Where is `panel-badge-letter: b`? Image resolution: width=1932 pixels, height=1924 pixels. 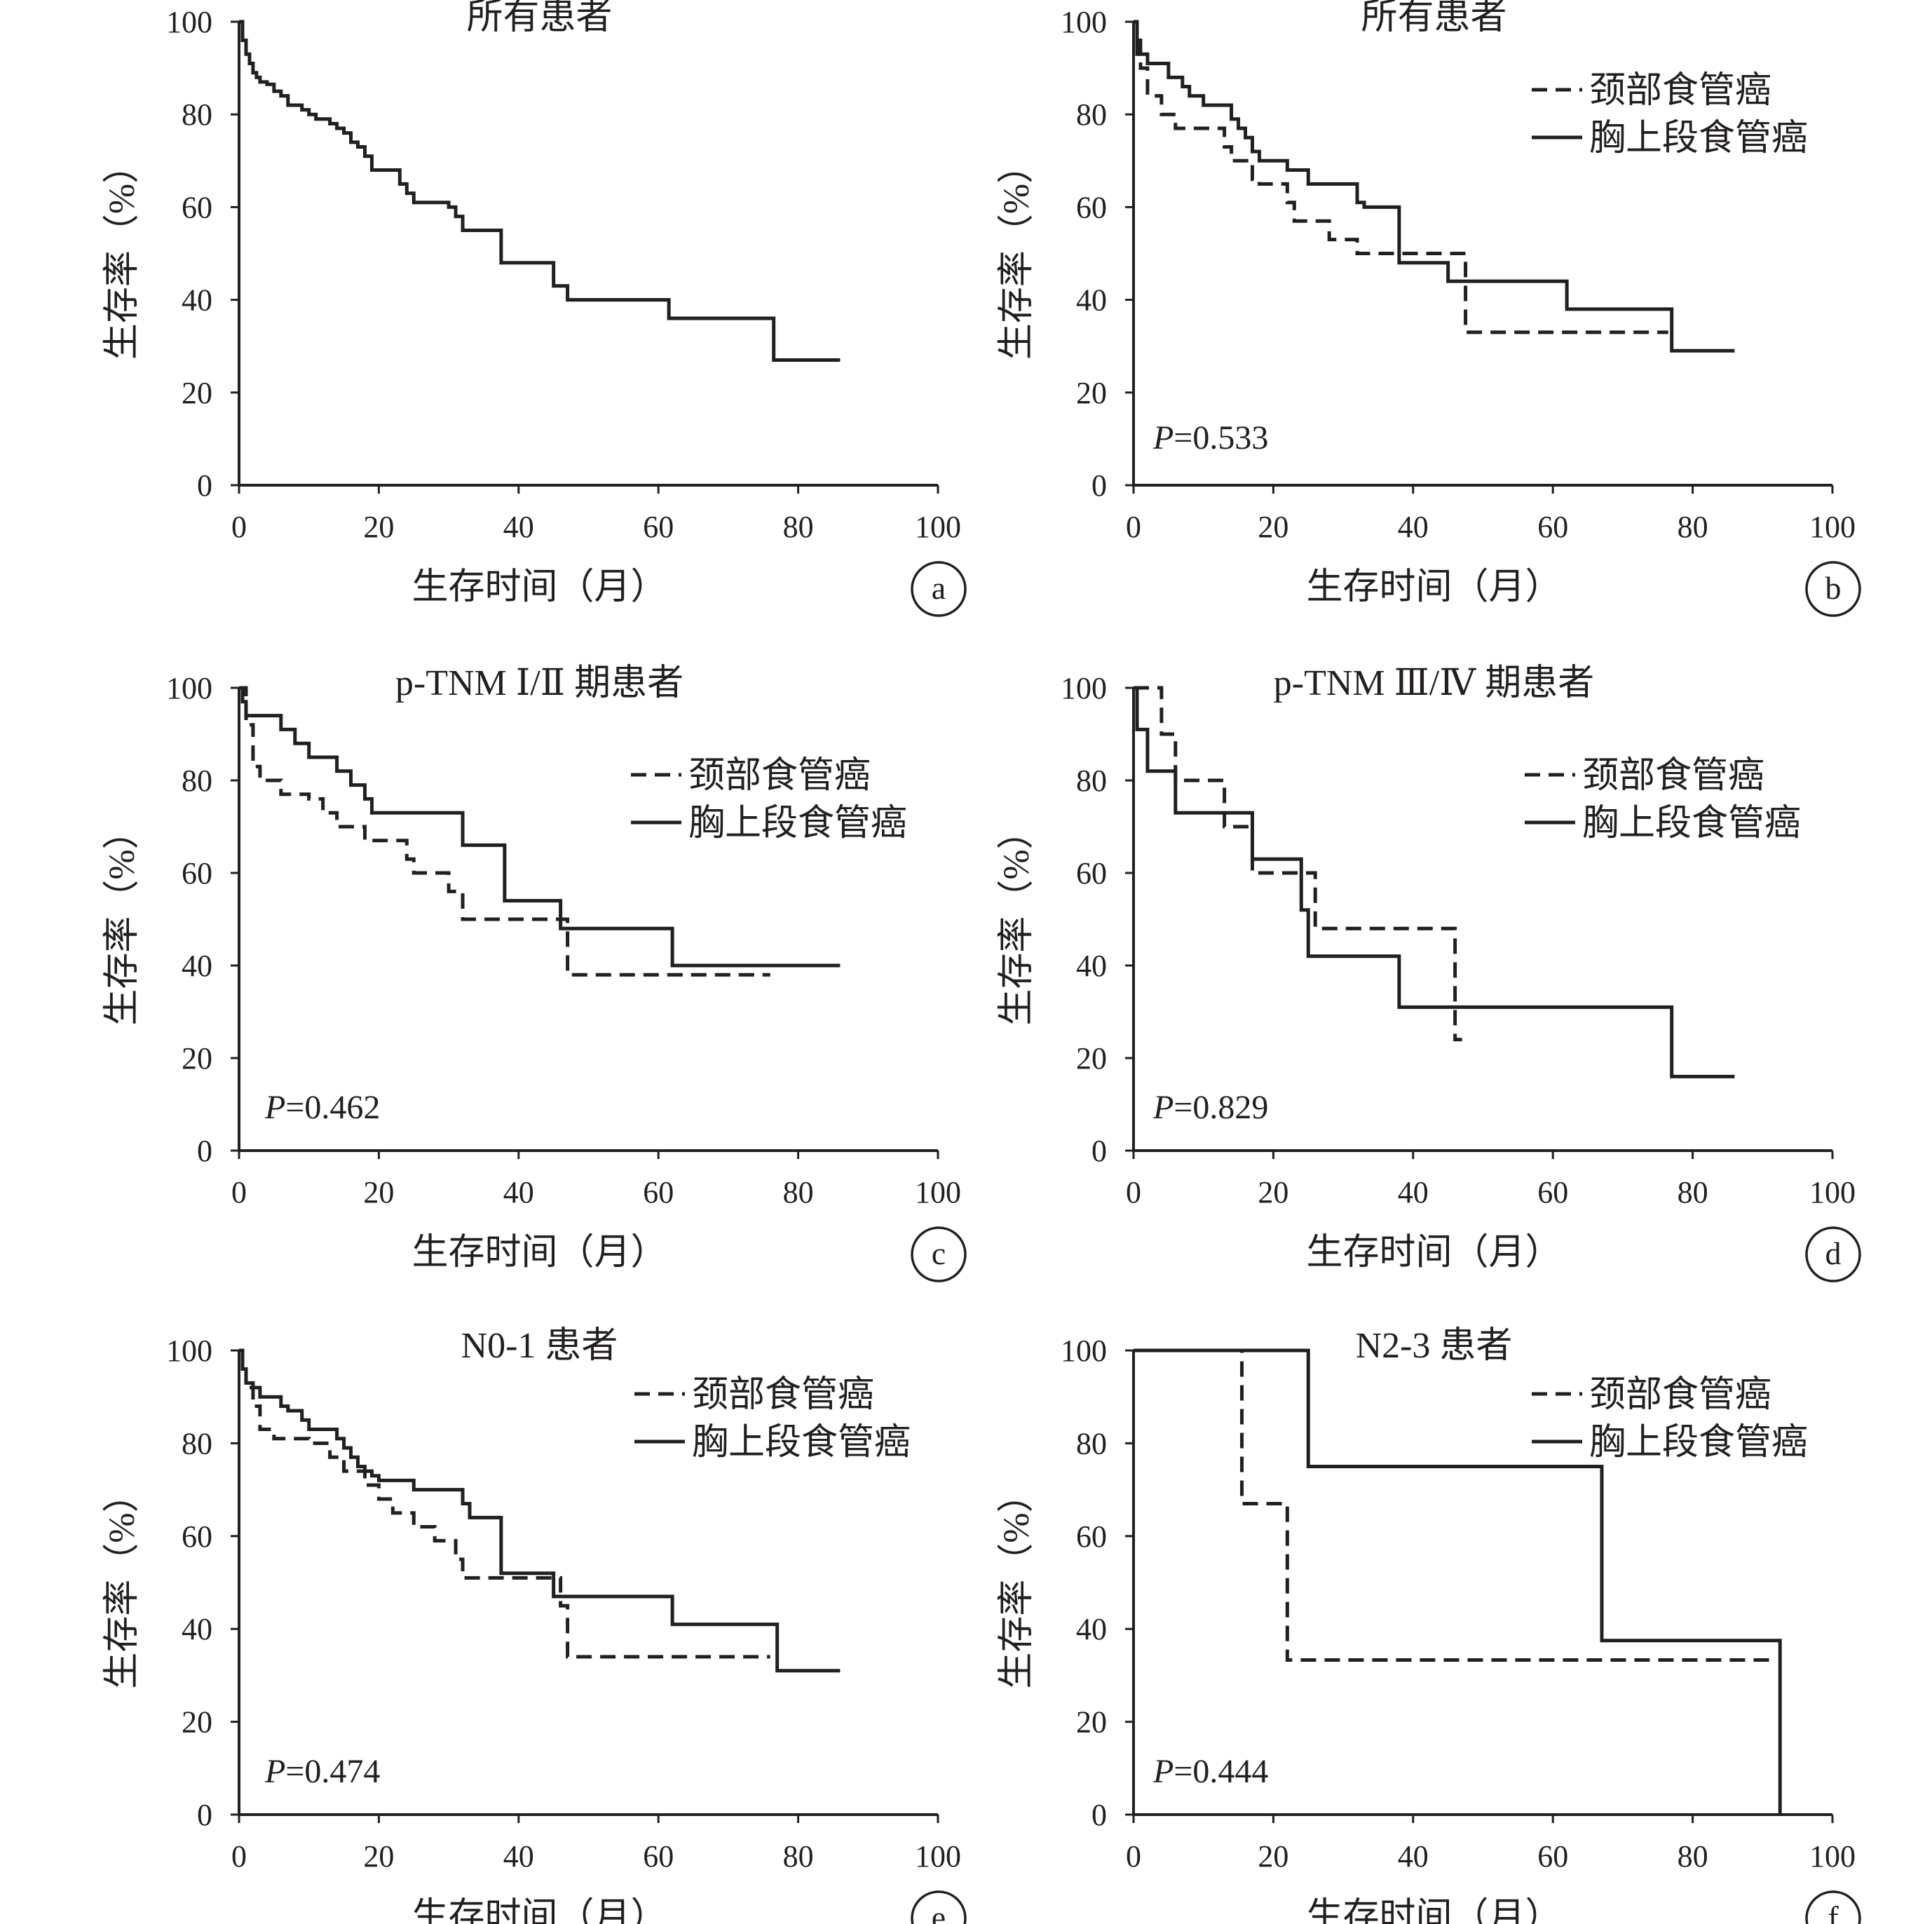 panel-badge-letter: b is located at coordinates (1833, 588).